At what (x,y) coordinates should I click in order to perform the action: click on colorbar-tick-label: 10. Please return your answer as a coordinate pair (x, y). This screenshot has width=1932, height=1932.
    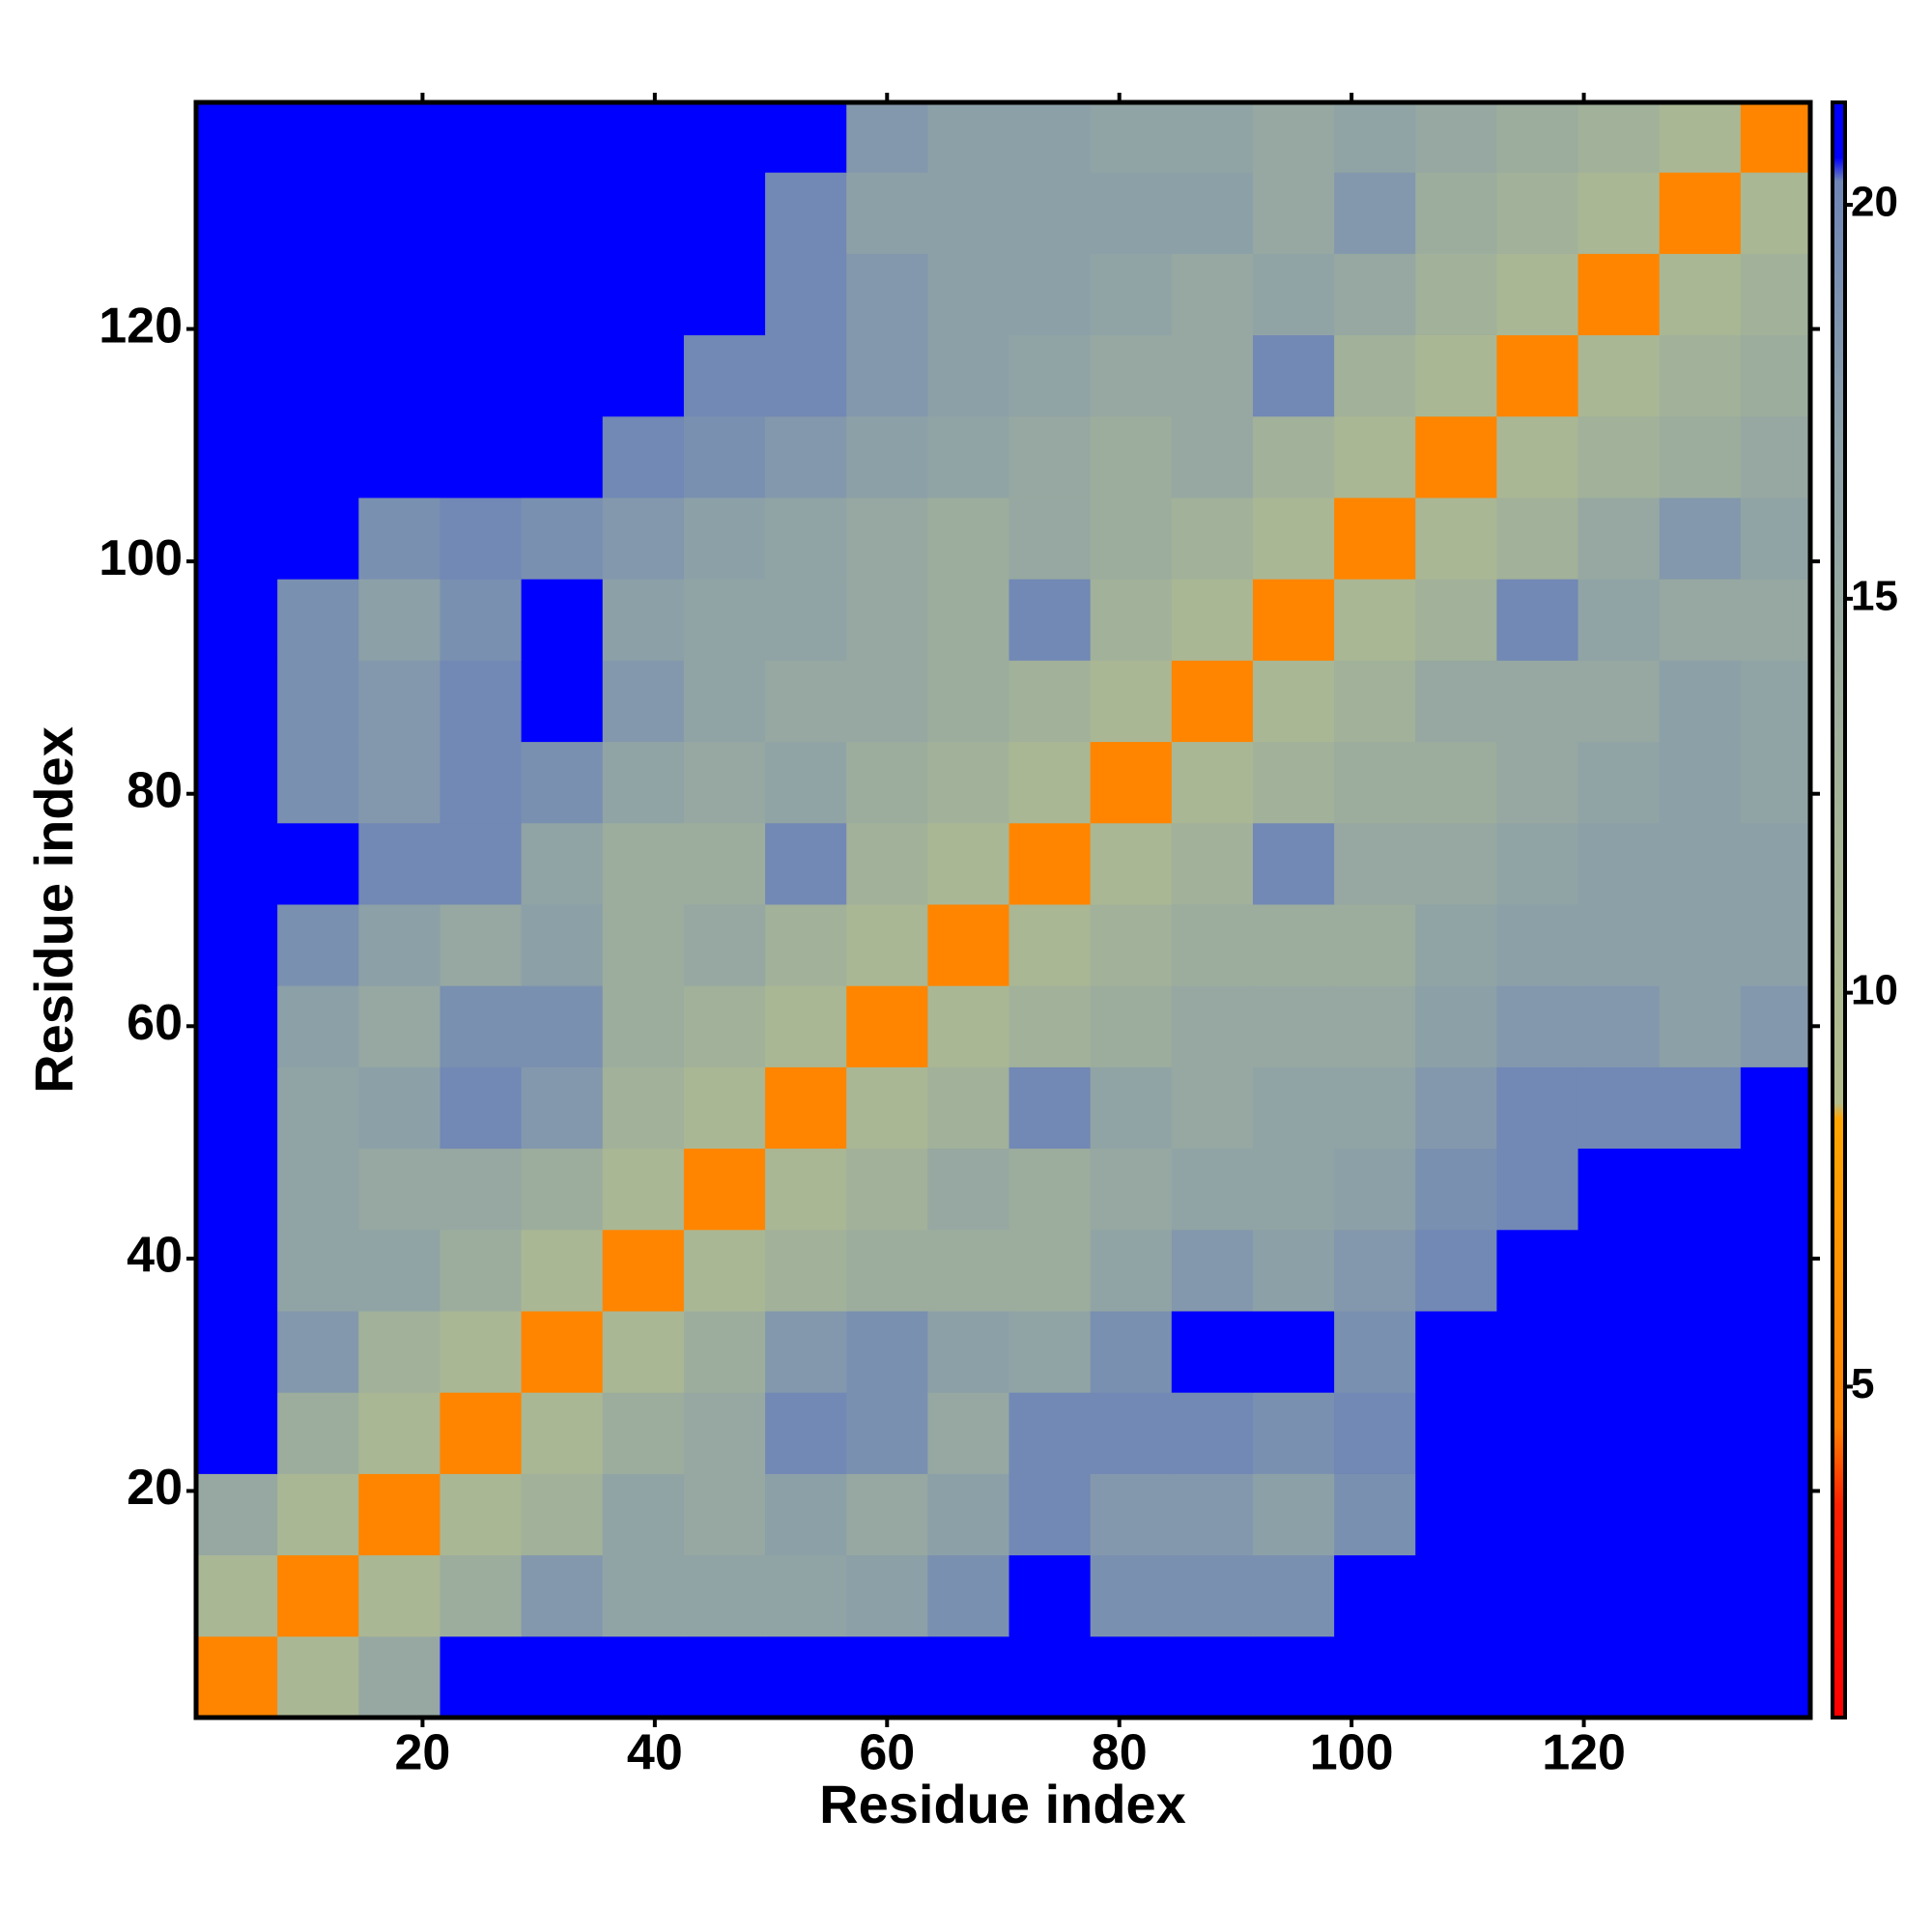
    Looking at the image, I should click on (1874, 989).